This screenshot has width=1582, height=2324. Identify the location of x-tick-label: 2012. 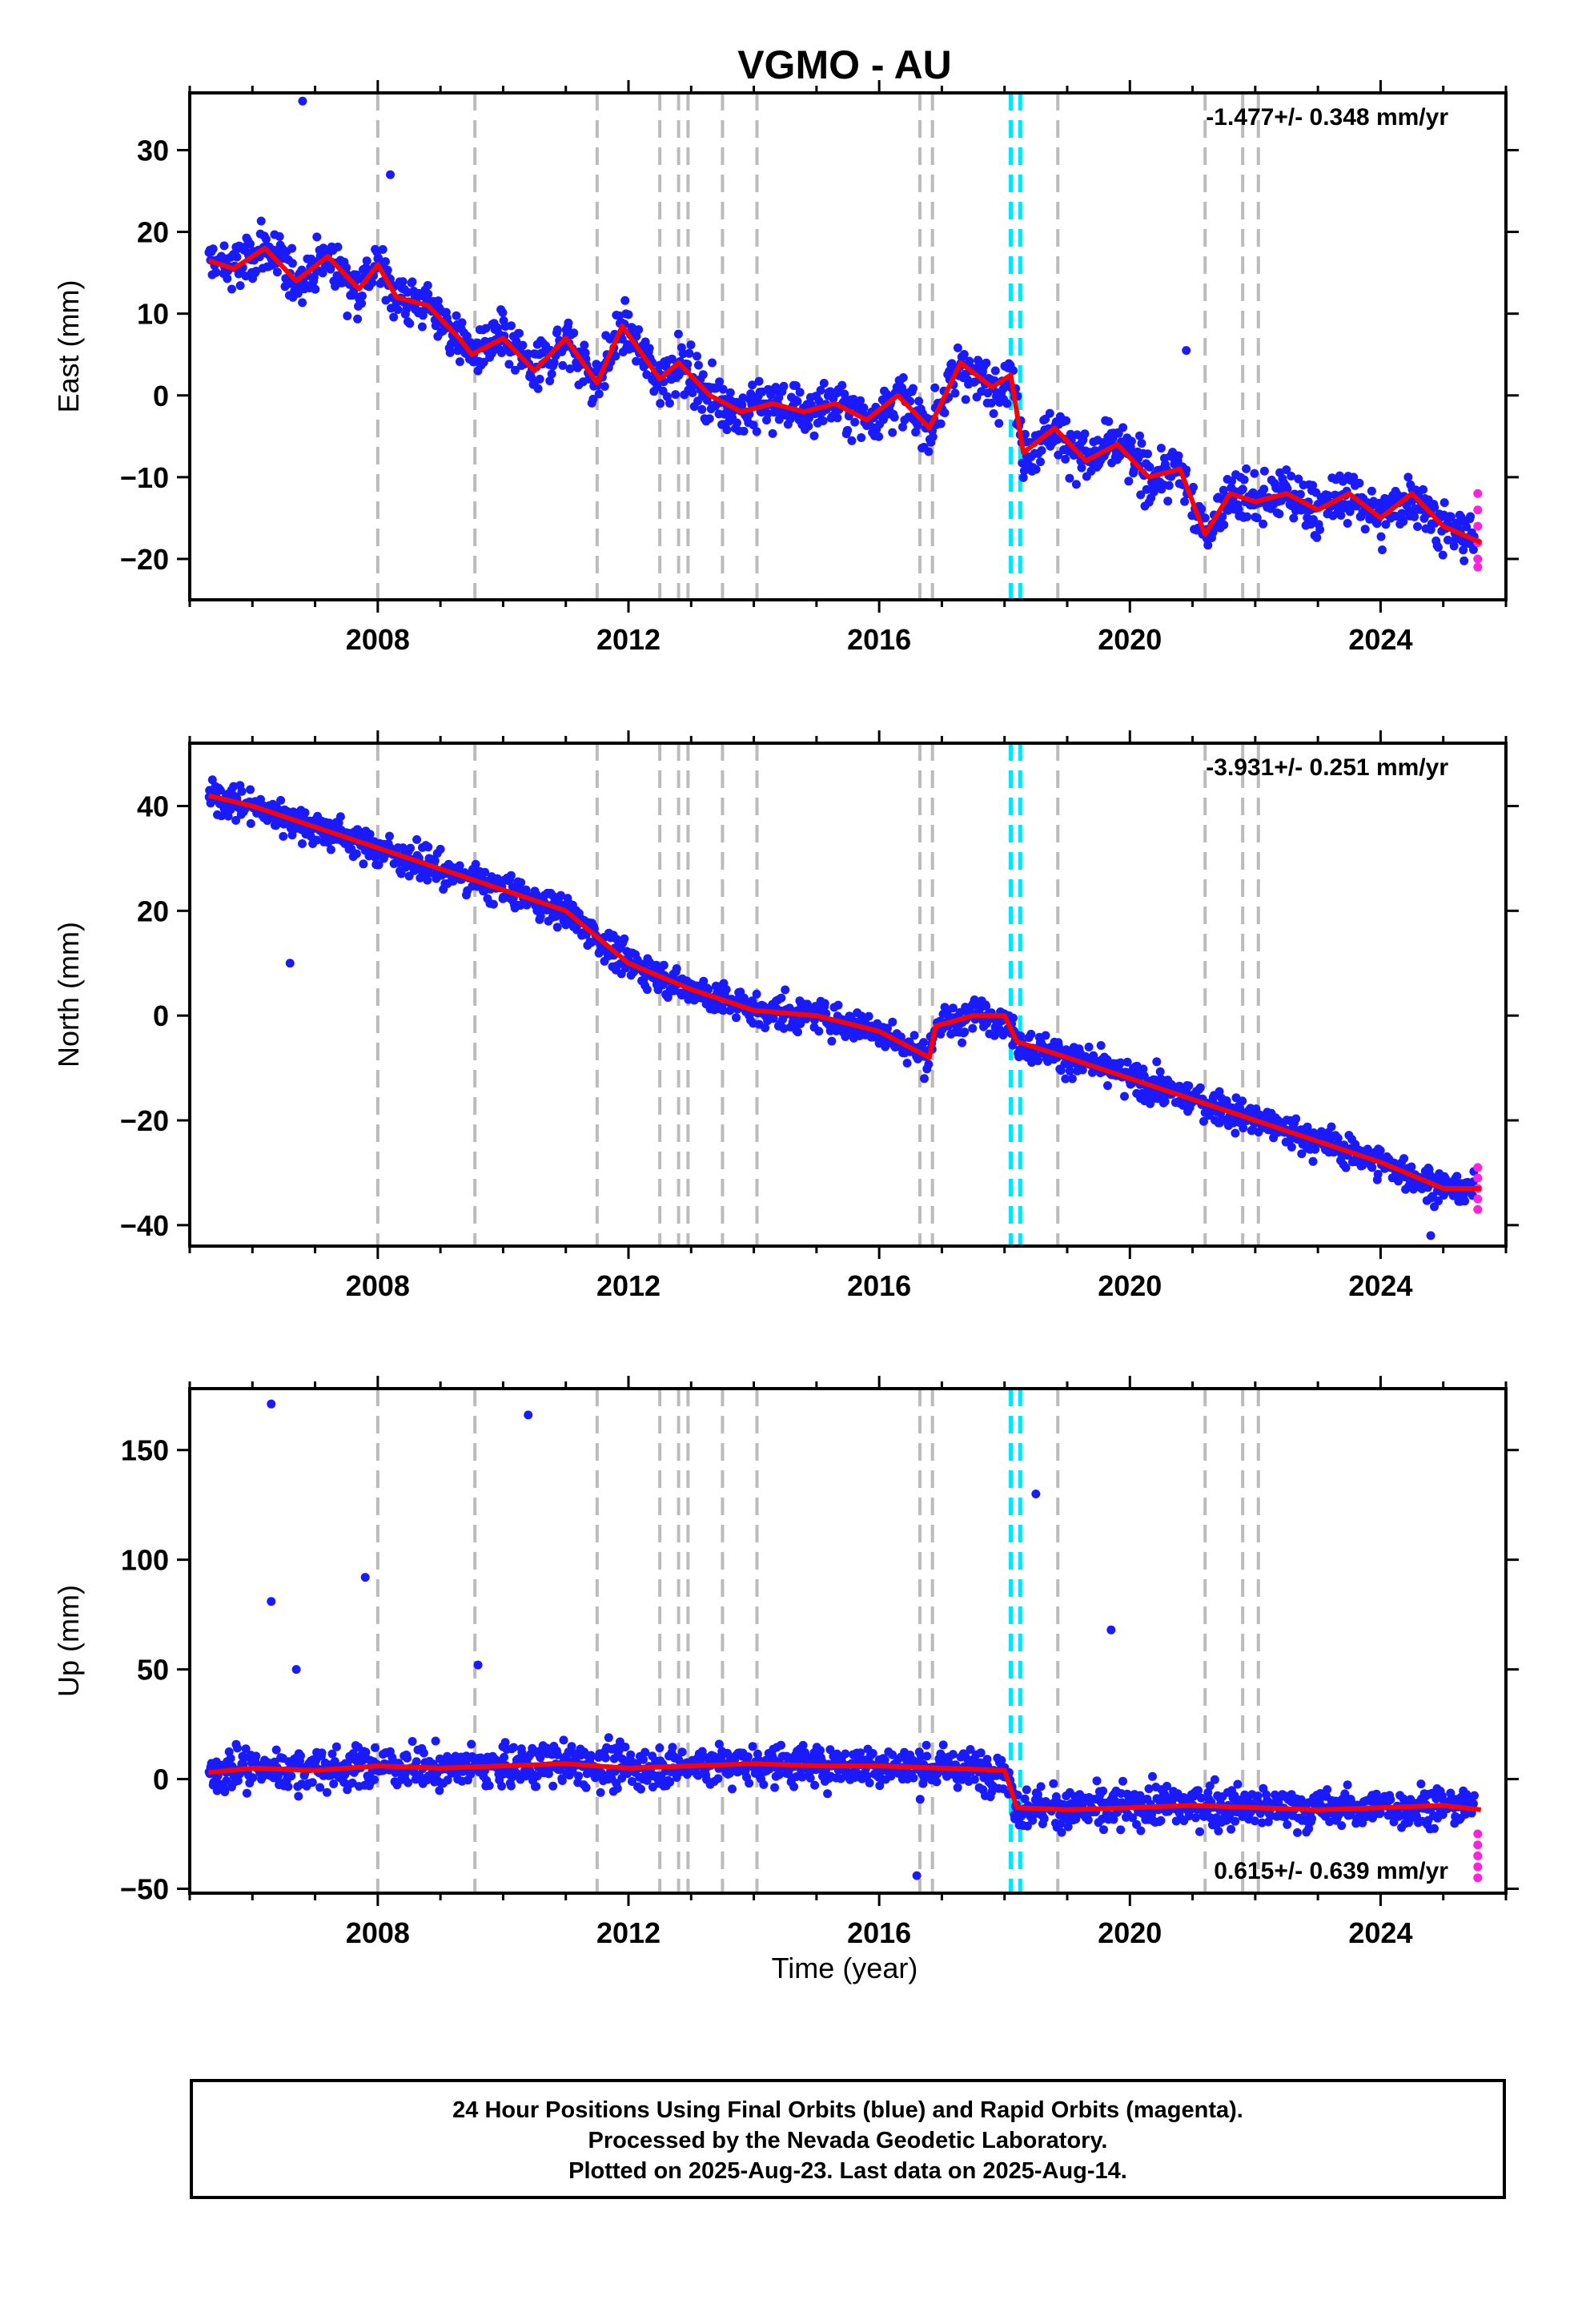
(629, 1932).